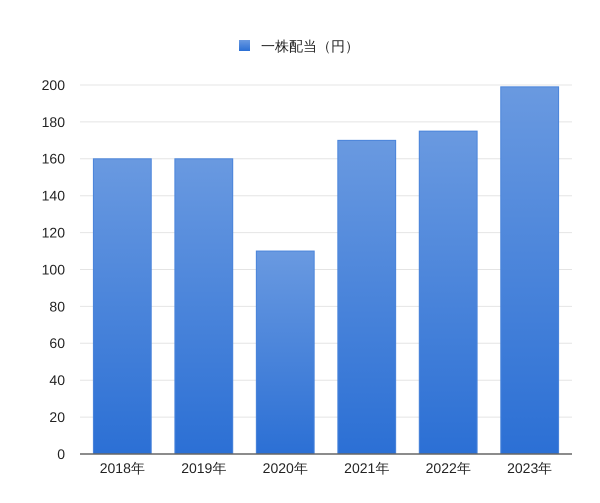 This screenshot has height=503, width=600. What do you see at coordinates (529, 468) in the screenshot?
I see `x-tick-label: 2023年` at bounding box center [529, 468].